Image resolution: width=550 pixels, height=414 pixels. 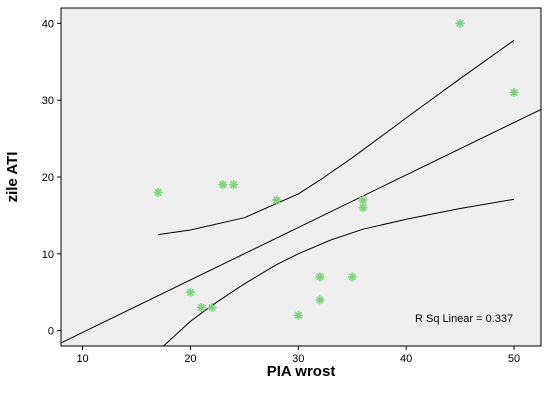 I want to click on x-axis: 10 20 30 40 50, so click(x=298, y=355).